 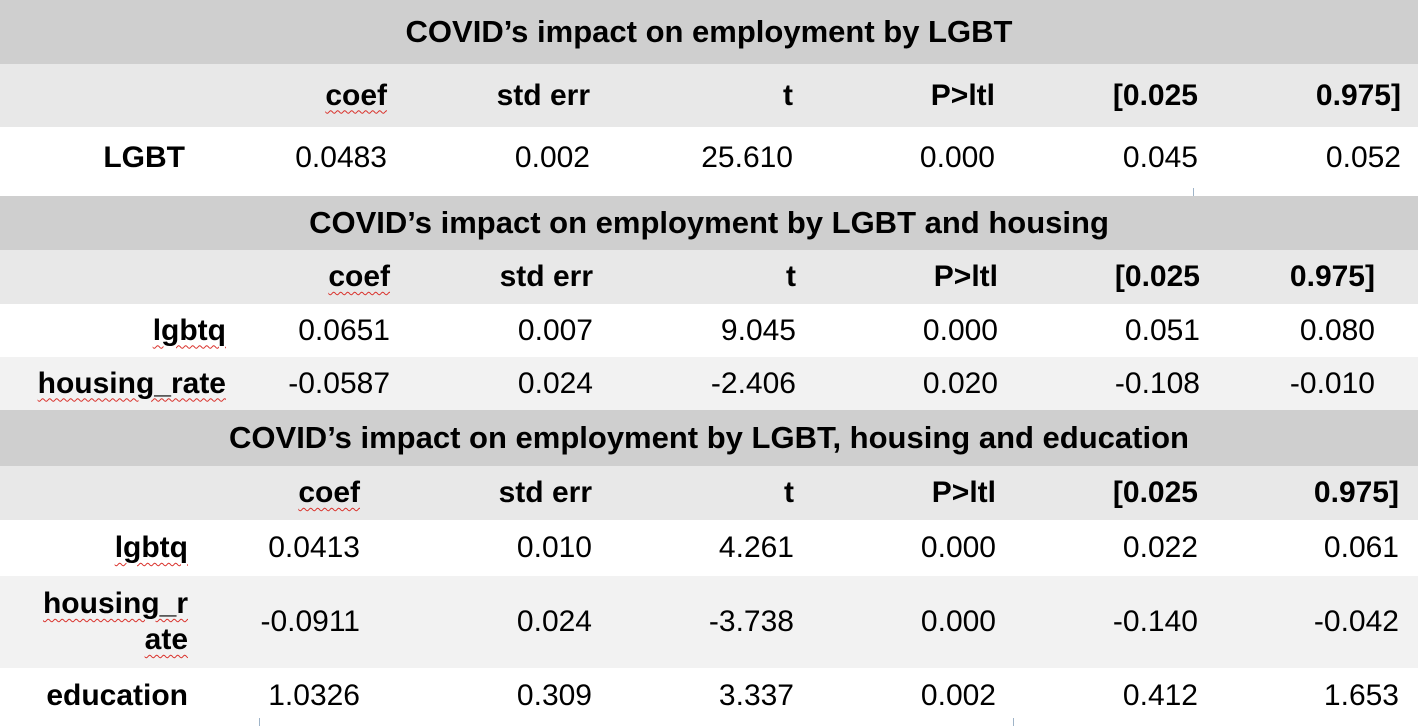 What do you see at coordinates (1337, 330) in the screenshot?
I see `upper-ci-value: 0.080` at bounding box center [1337, 330].